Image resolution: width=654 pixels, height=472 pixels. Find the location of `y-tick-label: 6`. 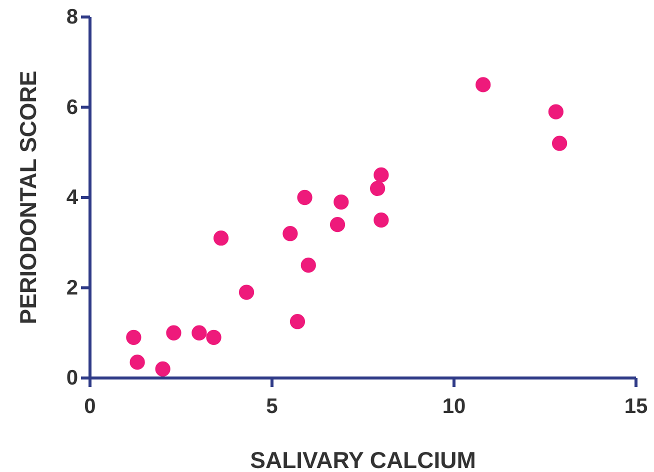

y-tick-label: 6 is located at coordinates (72, 107).